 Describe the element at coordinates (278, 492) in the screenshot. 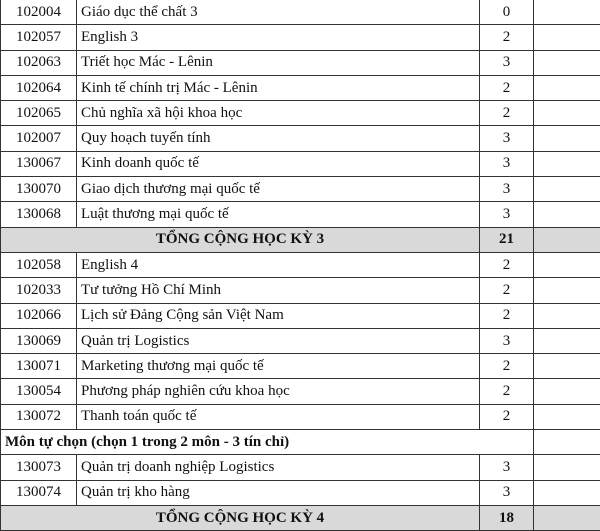

I see `course-name: Quản trị kho hàng` at that location.